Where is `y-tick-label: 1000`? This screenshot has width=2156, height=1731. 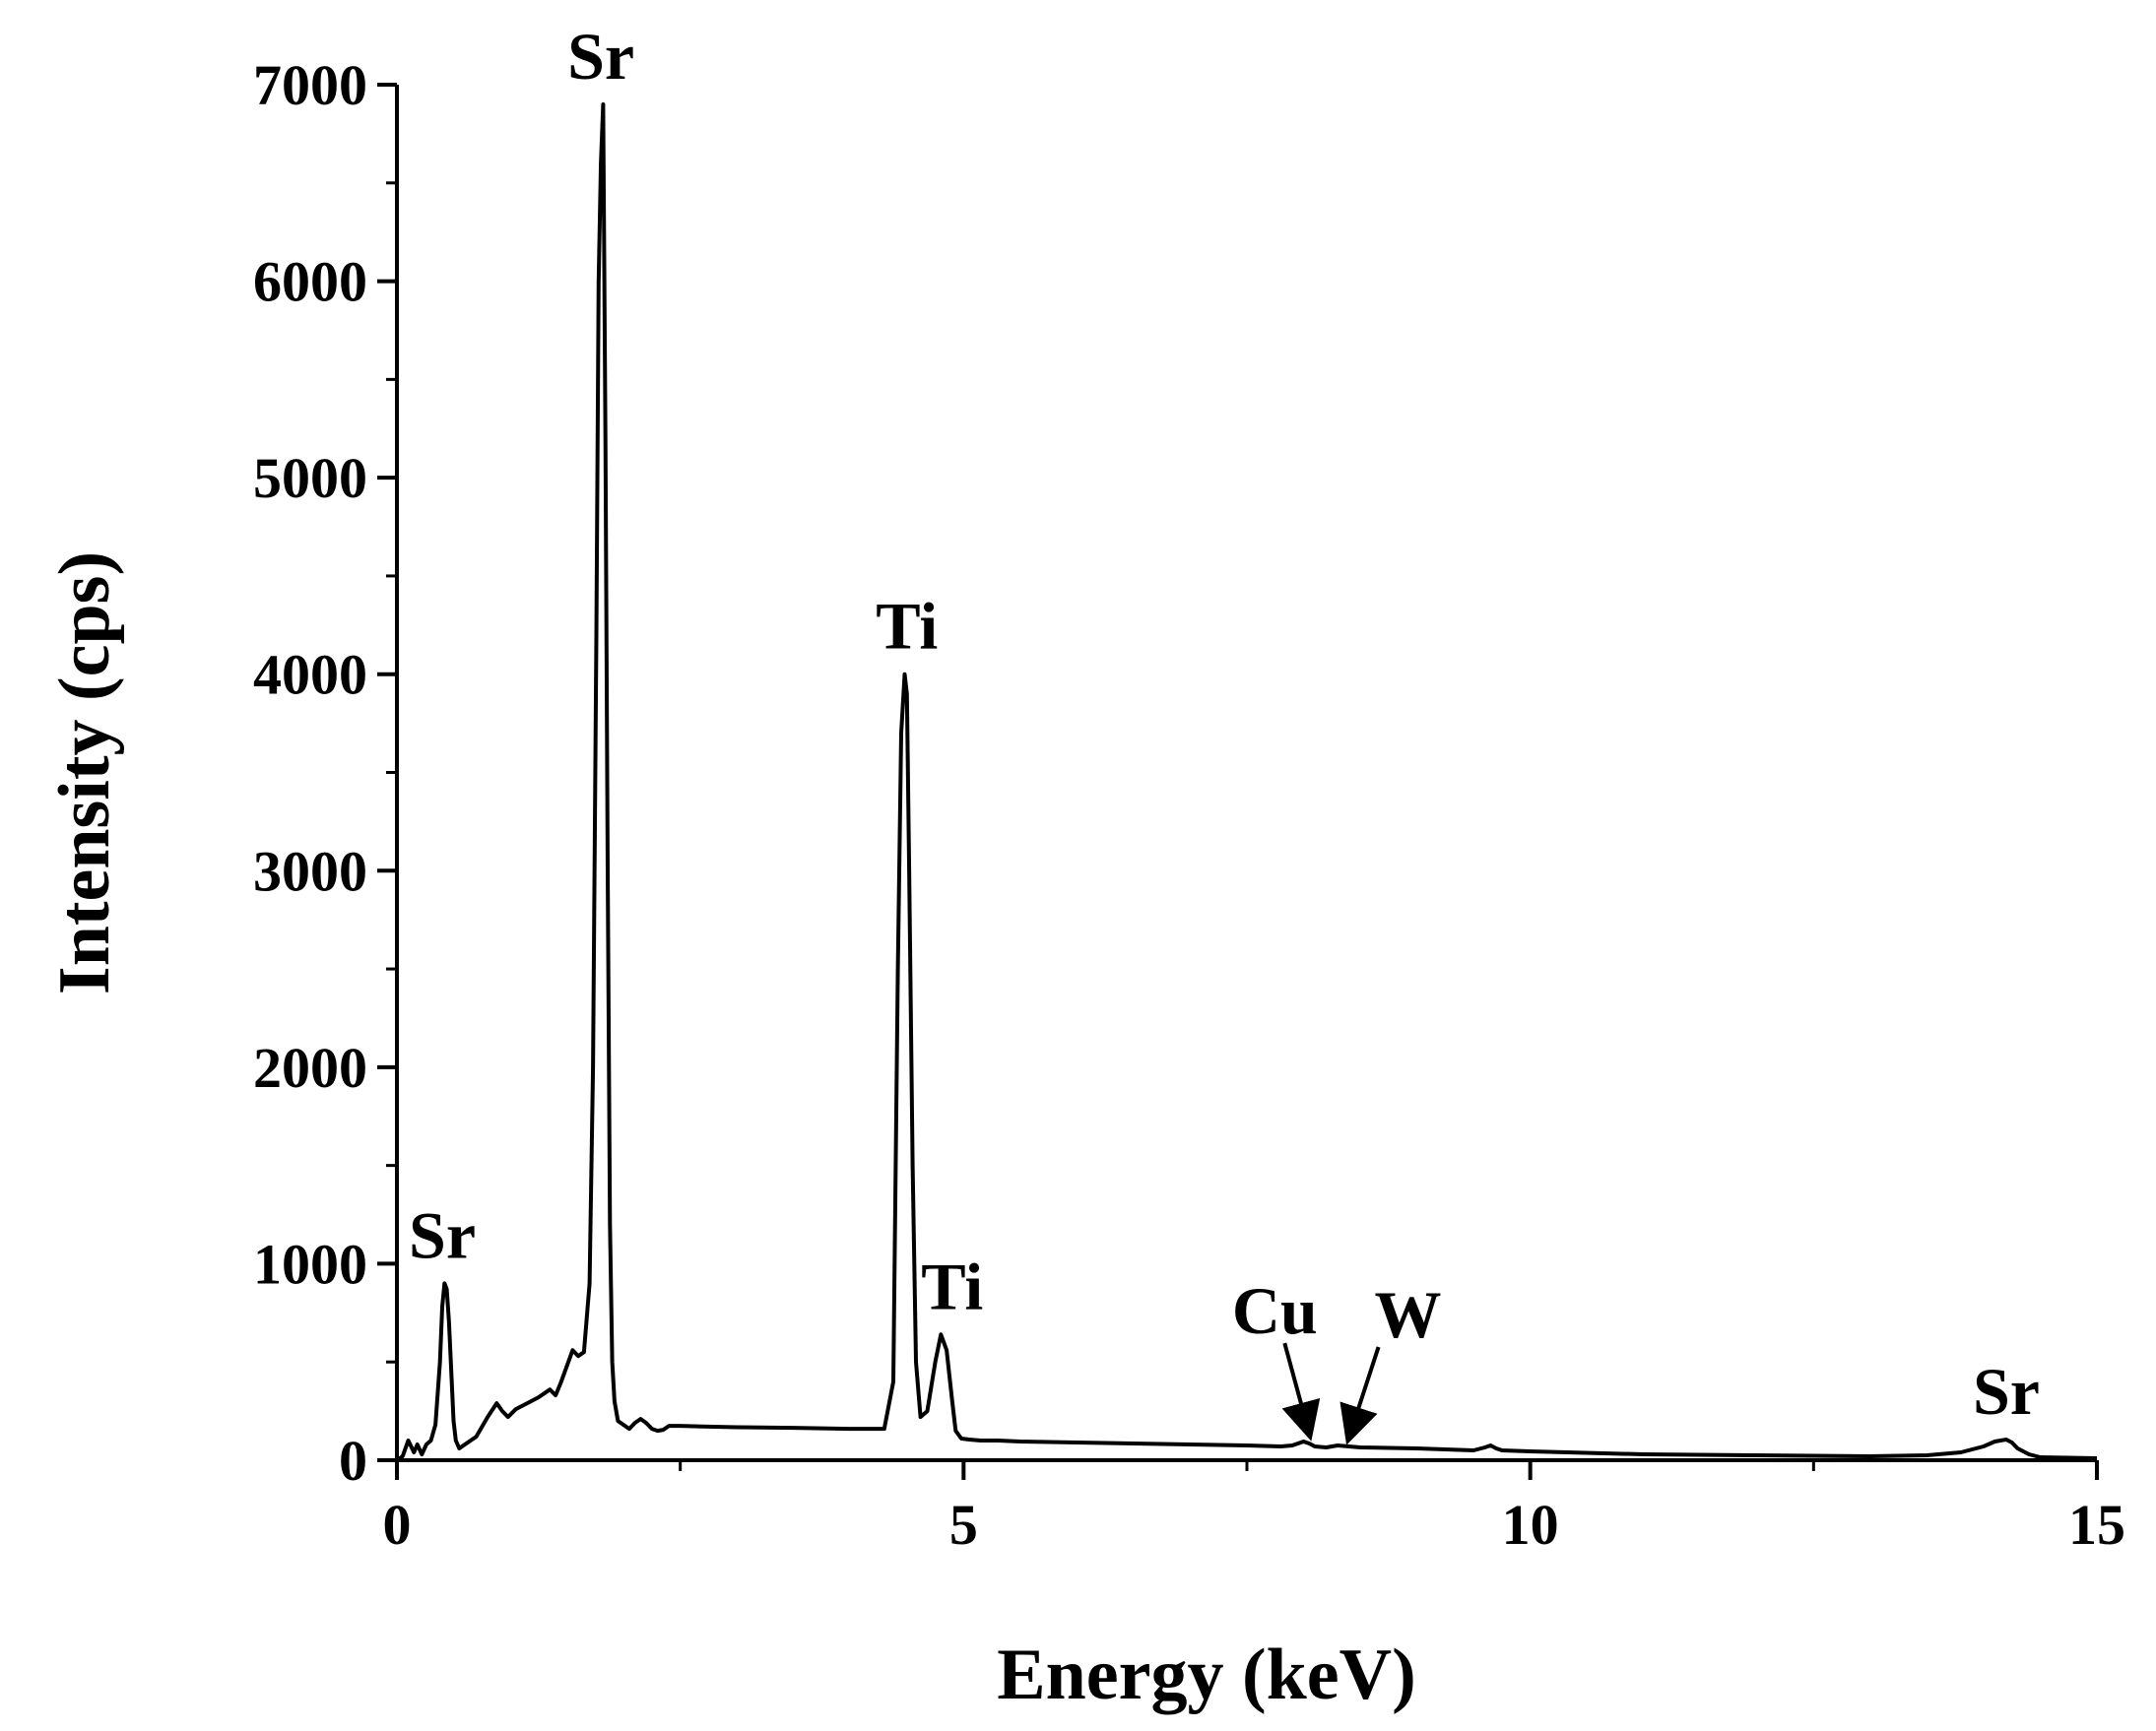 y-tick-label: 1000 is located at coordinates (310, 1264).